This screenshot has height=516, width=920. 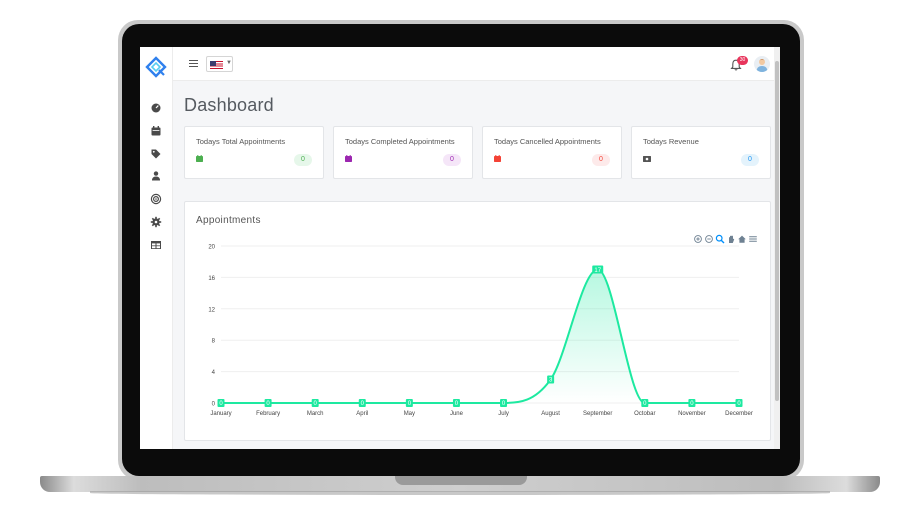 What do you see at coordinates (403, 152) in the screenshot?
I see `stat-card-completed-appointments: Todays Completed Appointments 0` at bounding box center [403, 152].